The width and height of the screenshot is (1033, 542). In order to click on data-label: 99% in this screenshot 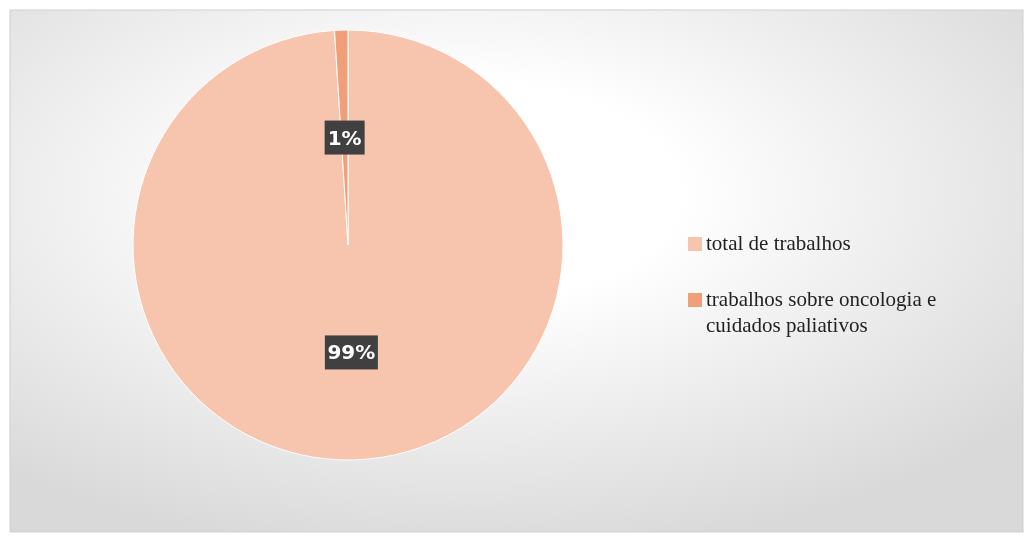, I will do `click(351, 352)`.